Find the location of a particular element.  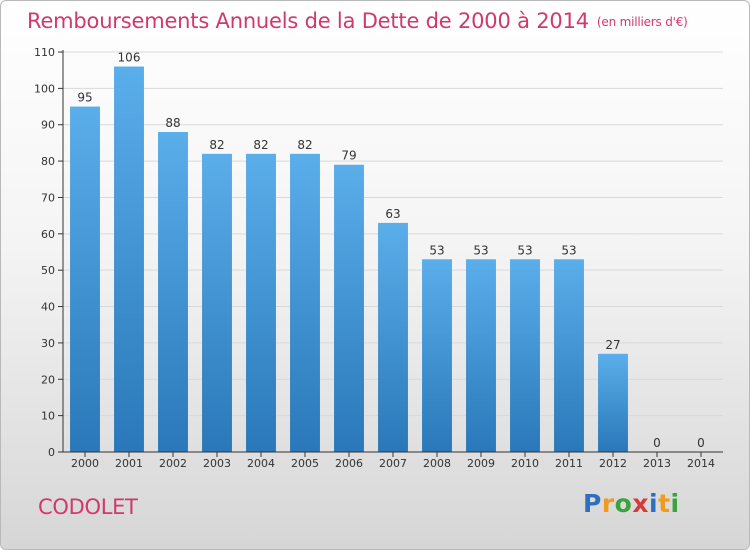

y-tick-label: 70 is located at coordinates (48, 197).